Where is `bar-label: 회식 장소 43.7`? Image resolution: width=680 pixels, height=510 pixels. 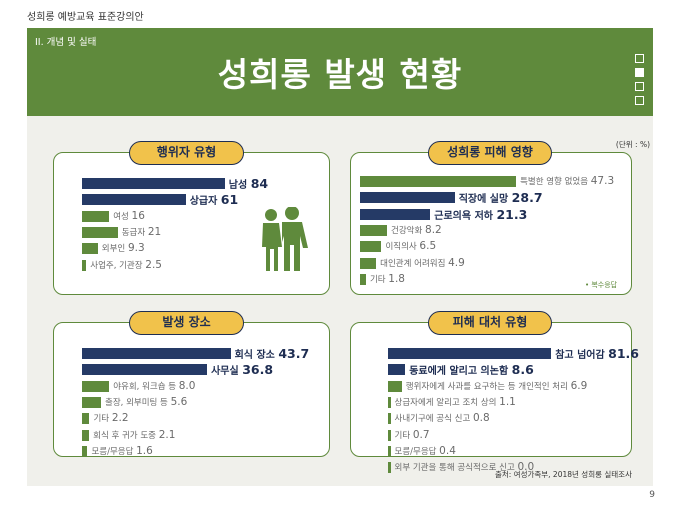
bar-label: 회식 장소 43.7 is located at coordinates (272, 354).